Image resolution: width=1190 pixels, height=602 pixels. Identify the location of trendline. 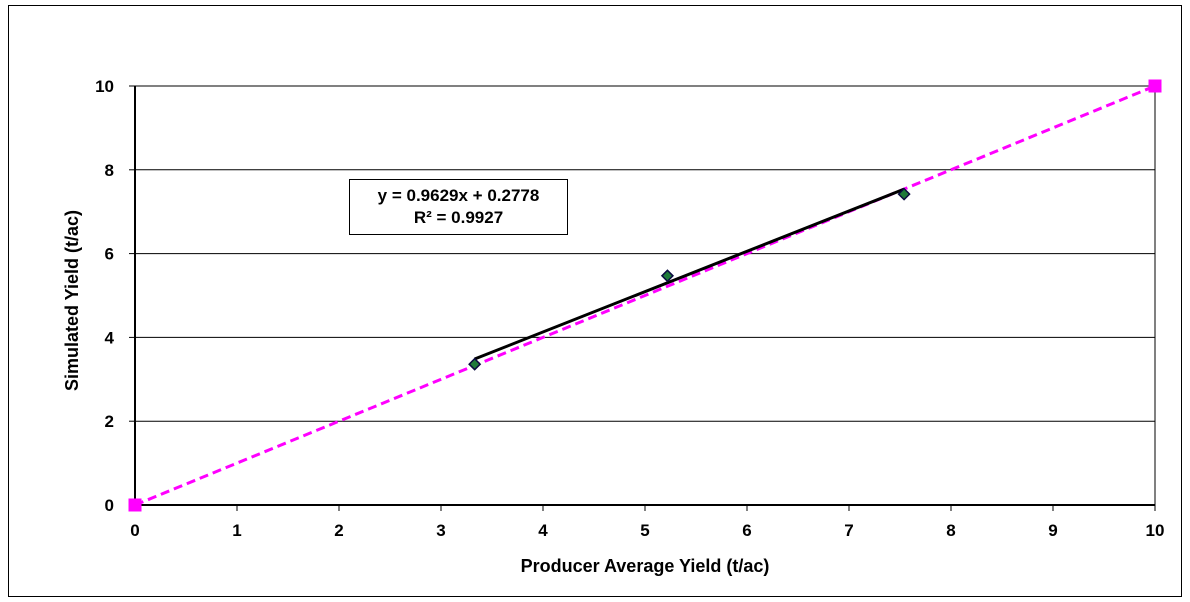
(689, 274).